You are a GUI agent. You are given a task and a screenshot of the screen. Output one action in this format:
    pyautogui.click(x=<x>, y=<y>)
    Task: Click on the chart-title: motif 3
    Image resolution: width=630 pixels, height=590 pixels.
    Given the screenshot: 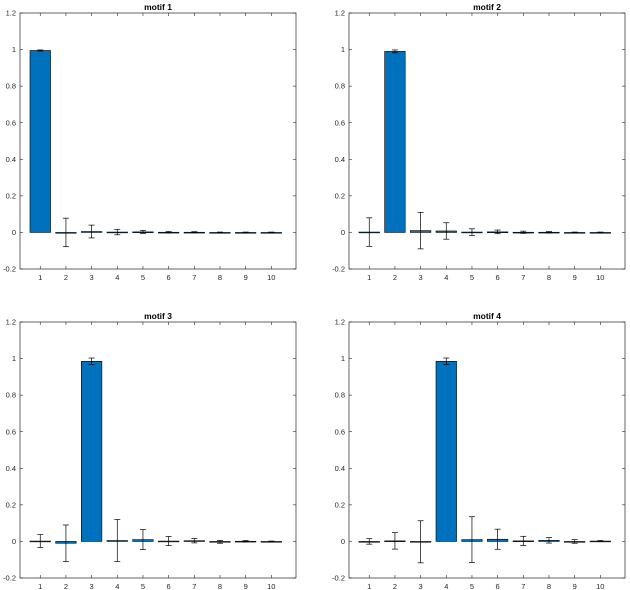 What is the action you would take?
    pyautogui.click(x=158, y=316)
    